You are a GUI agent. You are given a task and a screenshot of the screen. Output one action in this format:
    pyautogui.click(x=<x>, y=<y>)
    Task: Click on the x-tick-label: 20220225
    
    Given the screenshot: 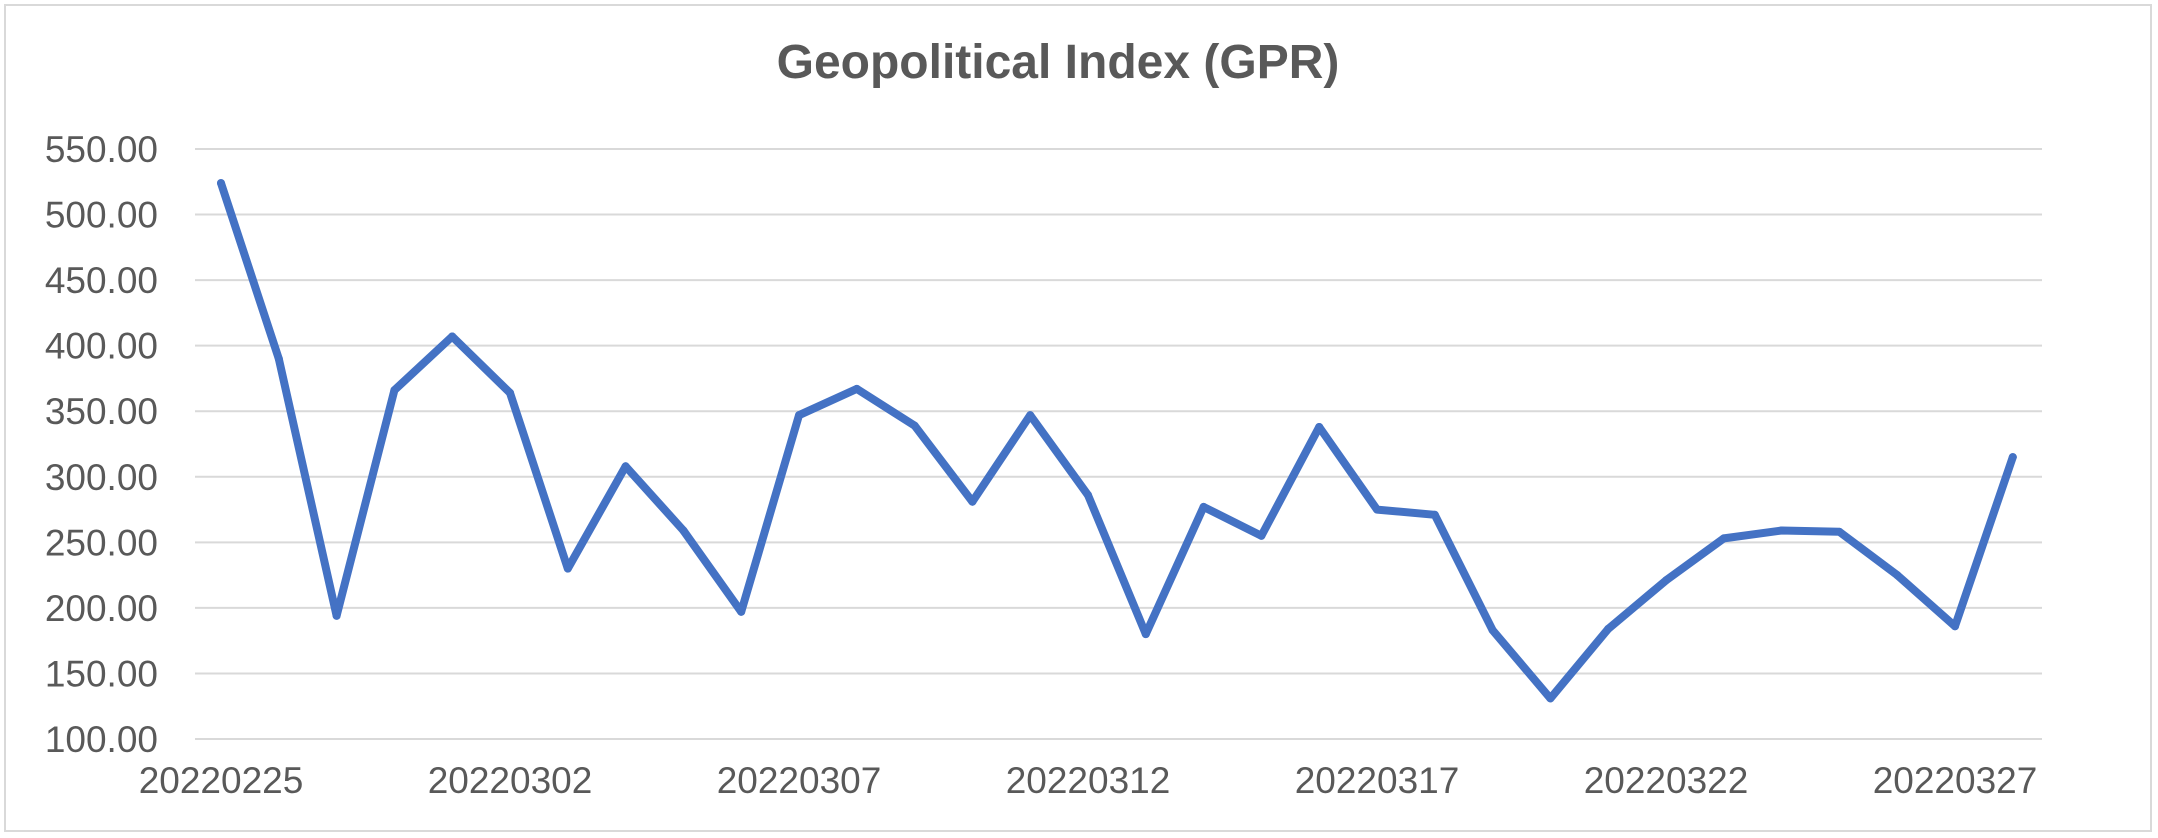 What is the action you would take?
    pyautogui.click(x=221, y=780)
    